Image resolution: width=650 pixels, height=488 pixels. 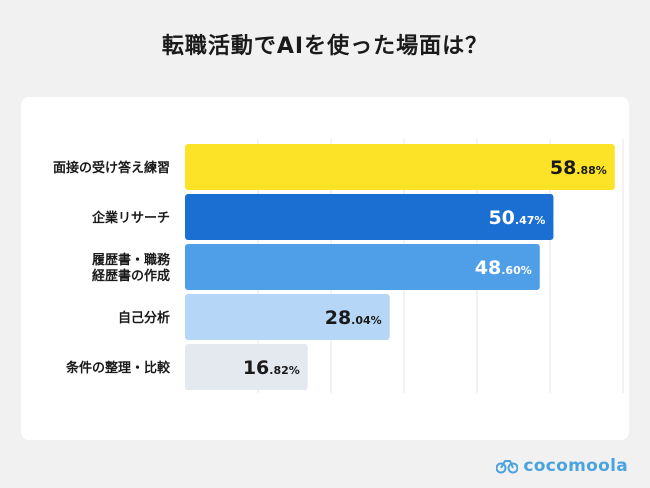 What do you see at coordinates (507, 467) in the screenshot?
I see `bicycle-icon` at bounding box center [507, 467].